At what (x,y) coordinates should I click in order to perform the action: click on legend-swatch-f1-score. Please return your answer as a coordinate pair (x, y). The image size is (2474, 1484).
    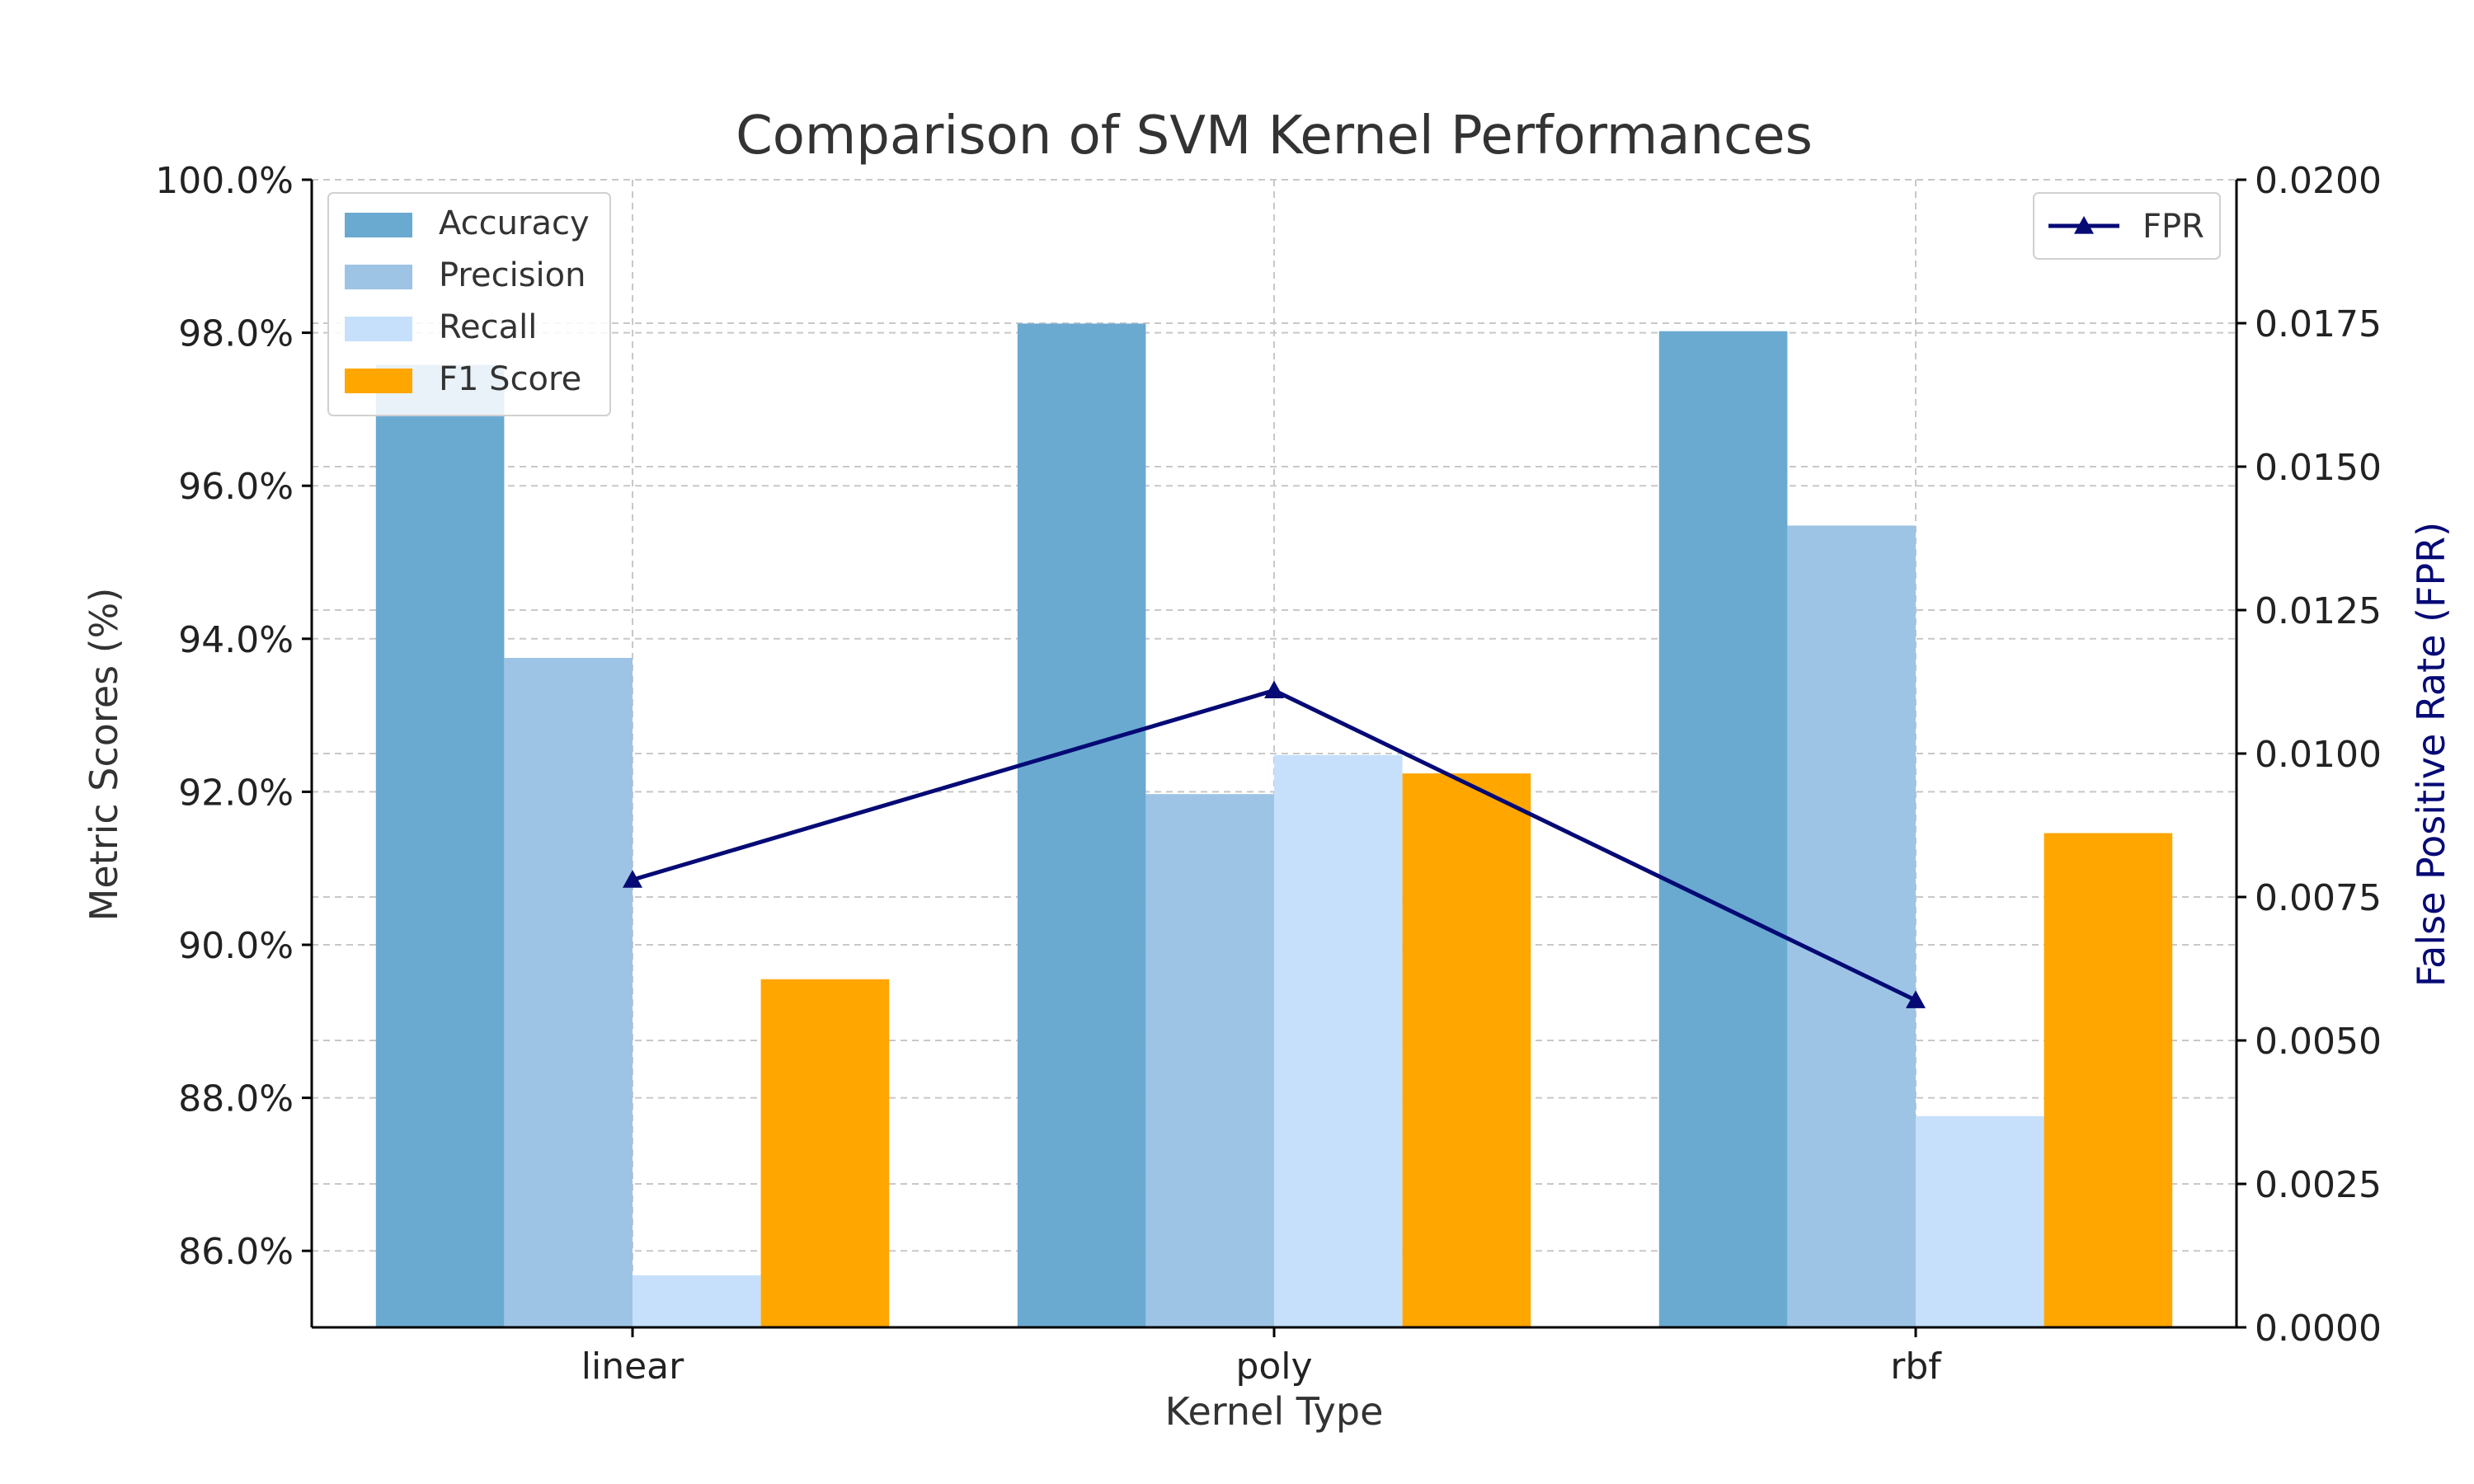
    Looking at the image, I should click on (378, 381).